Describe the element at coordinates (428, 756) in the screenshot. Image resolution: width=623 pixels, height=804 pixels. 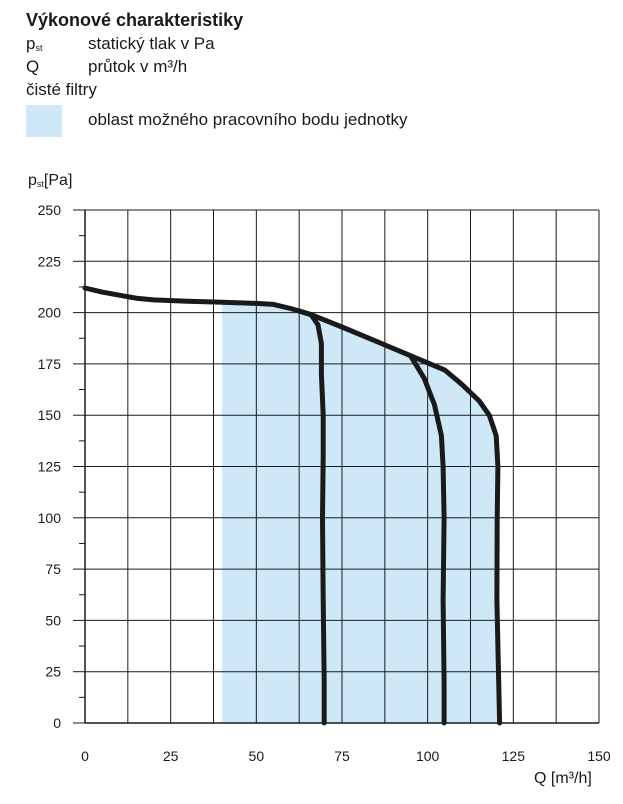
I see `x-tick-label: 100` at that location.